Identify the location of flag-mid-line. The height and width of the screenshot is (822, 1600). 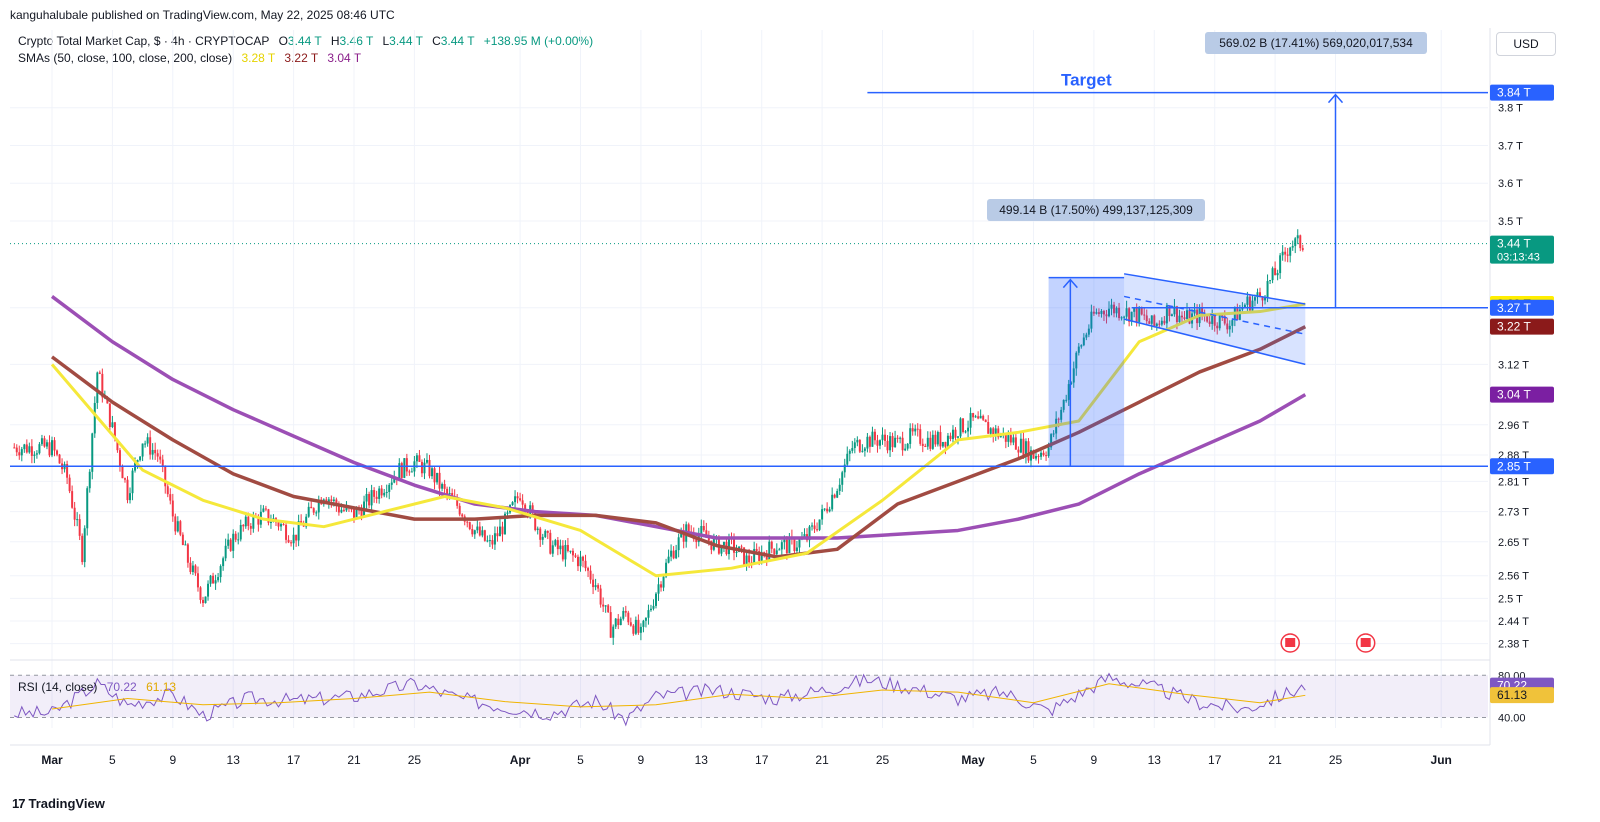
(1214, 315).